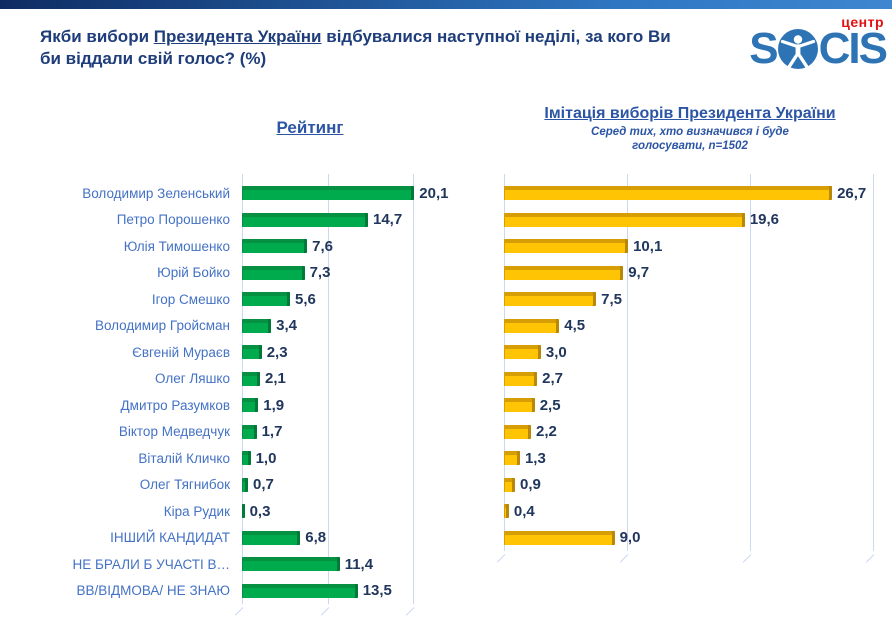 Image resolution: width=892 pixels, height=623 pixels. I want to click on bar-value-label: 11,4, so click(359, 564).